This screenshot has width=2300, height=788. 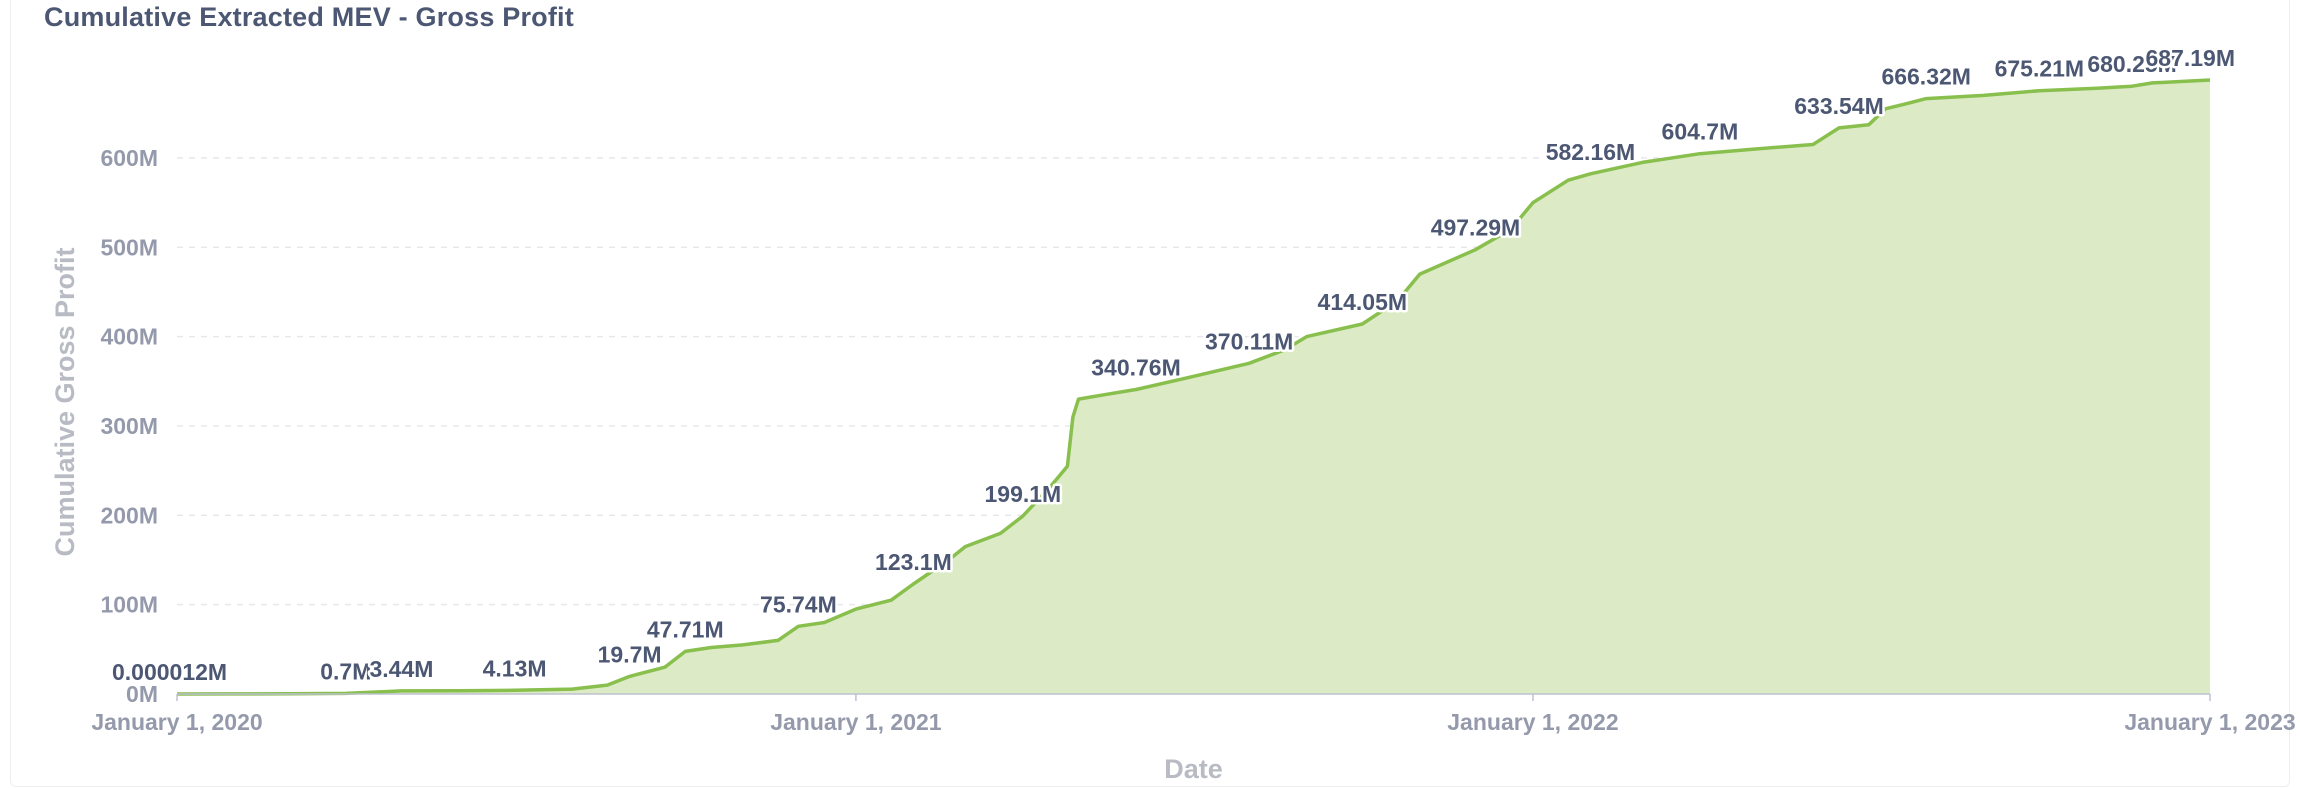 I want to click on data-label: 3.44M, so click(x=401, y=669).